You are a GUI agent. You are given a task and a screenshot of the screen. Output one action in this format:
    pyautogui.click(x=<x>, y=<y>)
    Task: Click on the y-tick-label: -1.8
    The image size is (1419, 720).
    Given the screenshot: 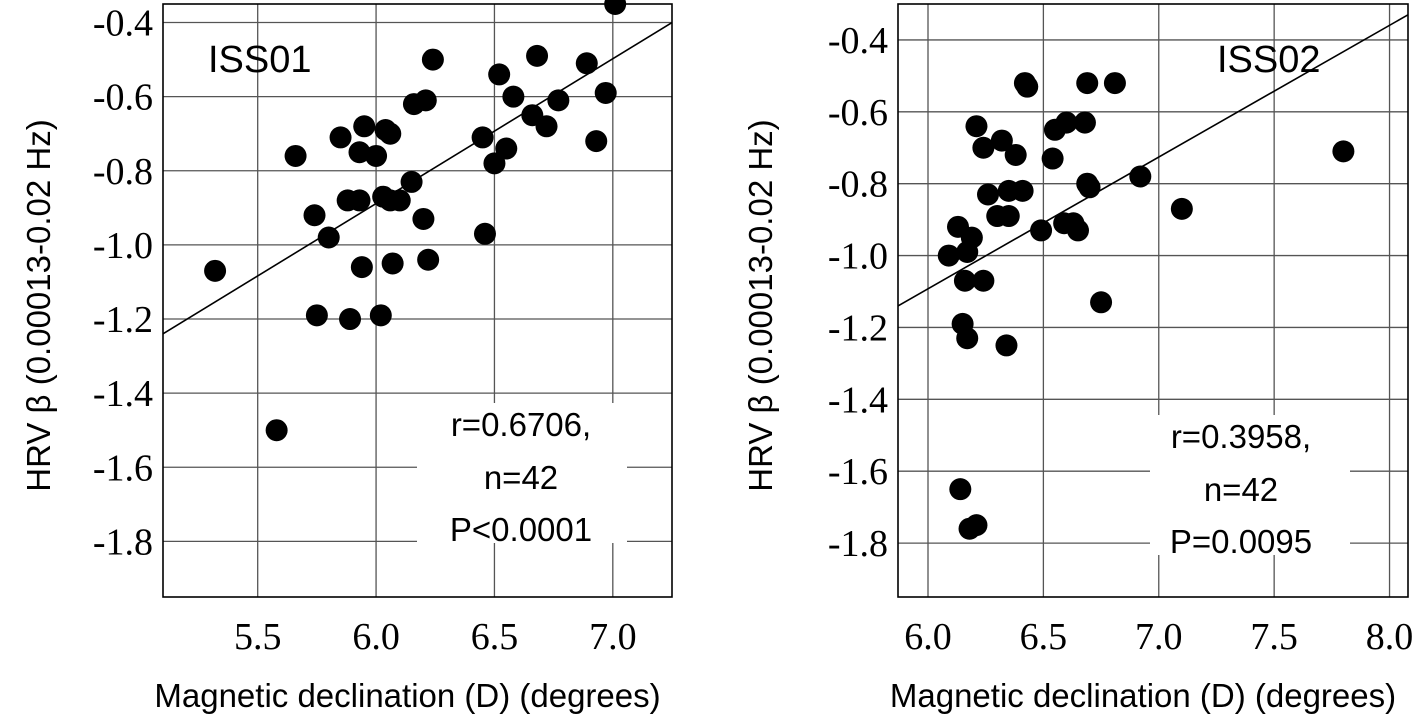 What is the action you would take?
    pyautogui.click(x=858, y=544)
    